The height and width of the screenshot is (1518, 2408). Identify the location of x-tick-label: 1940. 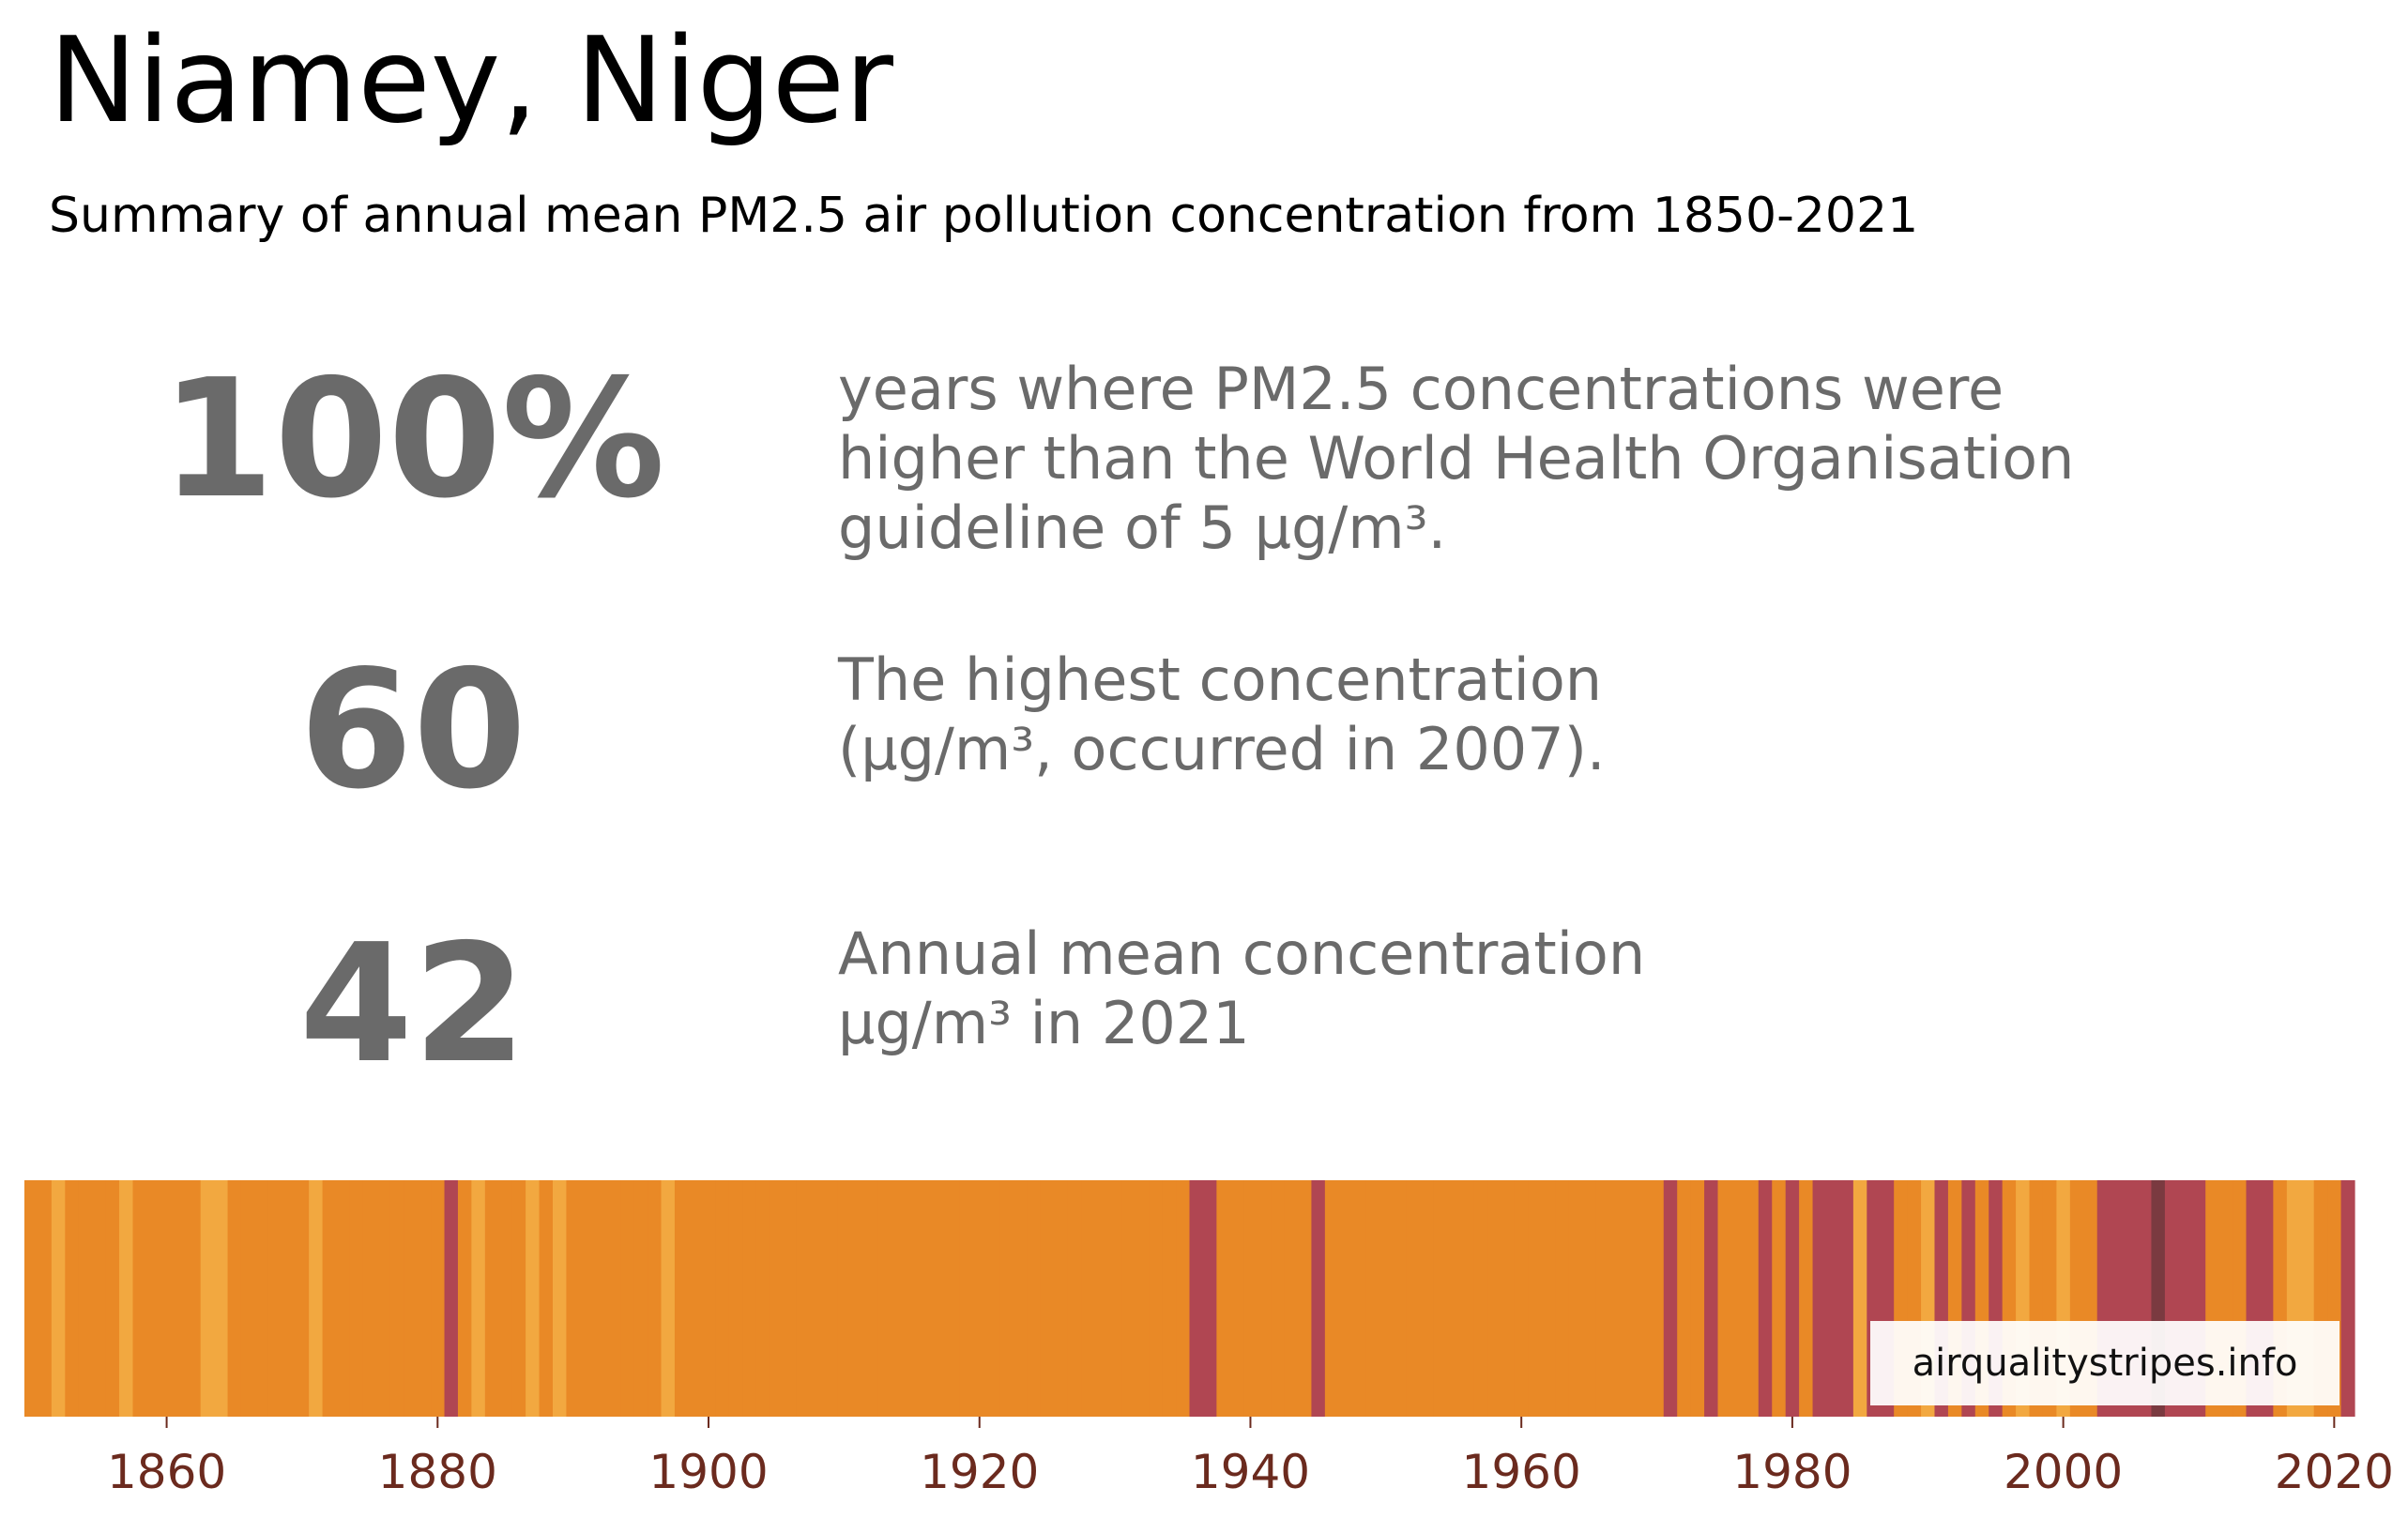
(1250, 1472).